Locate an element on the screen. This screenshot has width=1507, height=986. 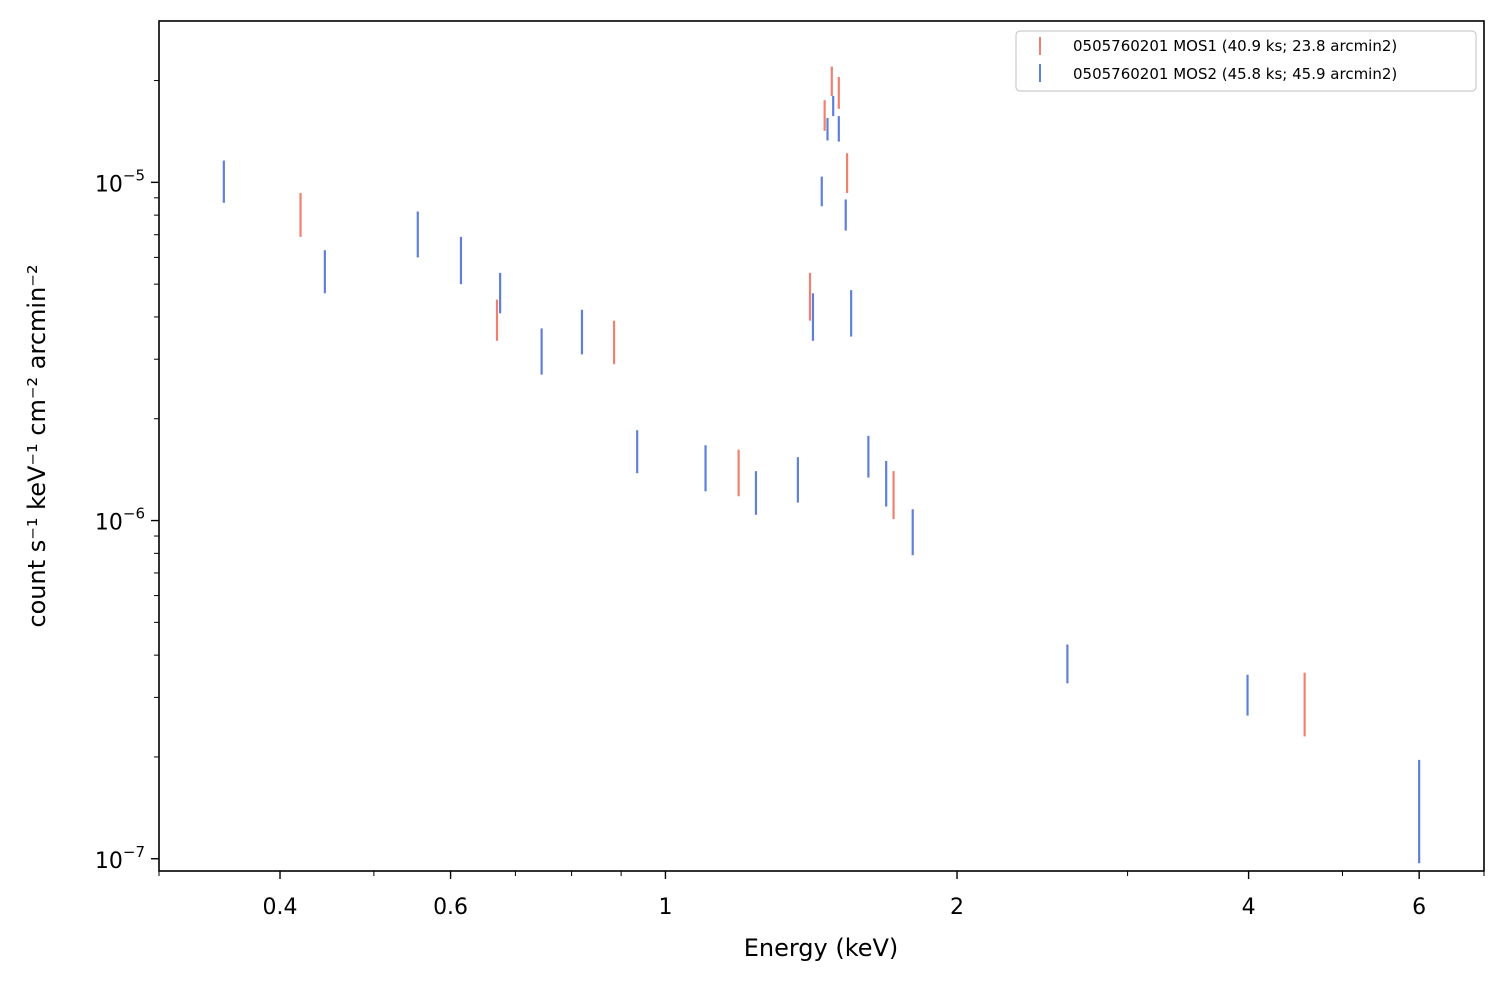
legend-box is located at coordinates (1246, 61).